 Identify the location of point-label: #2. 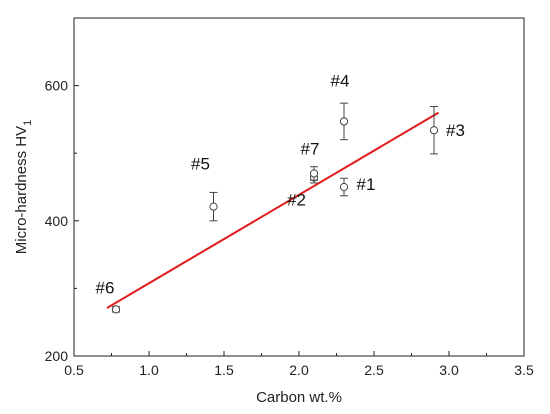
(296, 200).